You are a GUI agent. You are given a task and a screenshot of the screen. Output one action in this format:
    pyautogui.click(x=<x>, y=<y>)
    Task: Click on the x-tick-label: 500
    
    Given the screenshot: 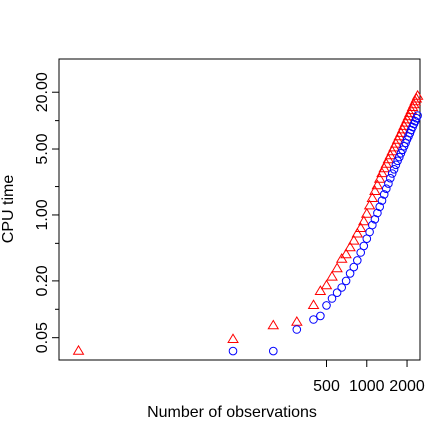 What is the action you would take?
    pyautogui.click(x=326, y=386)
    